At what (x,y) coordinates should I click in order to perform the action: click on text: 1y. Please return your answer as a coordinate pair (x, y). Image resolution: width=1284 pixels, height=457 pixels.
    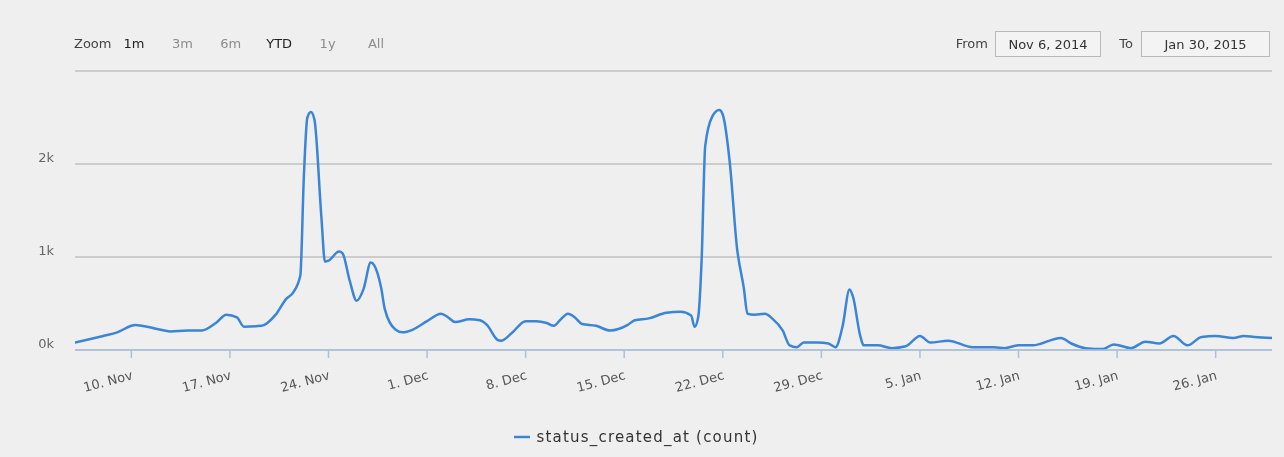
    Looking at the image, I should click on (327, 44).